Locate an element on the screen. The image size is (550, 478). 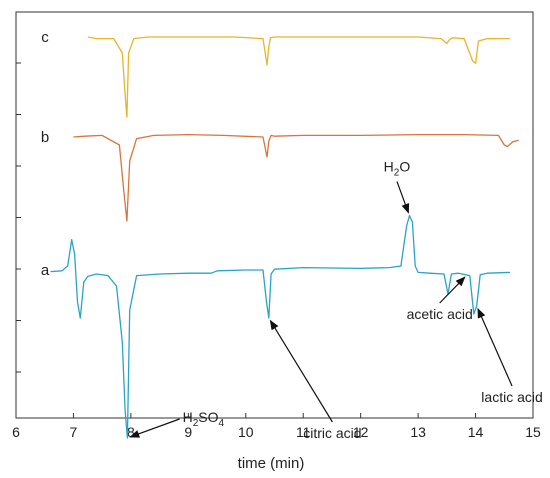
x-tick-label: 7 is located at coordinates (74, 432).